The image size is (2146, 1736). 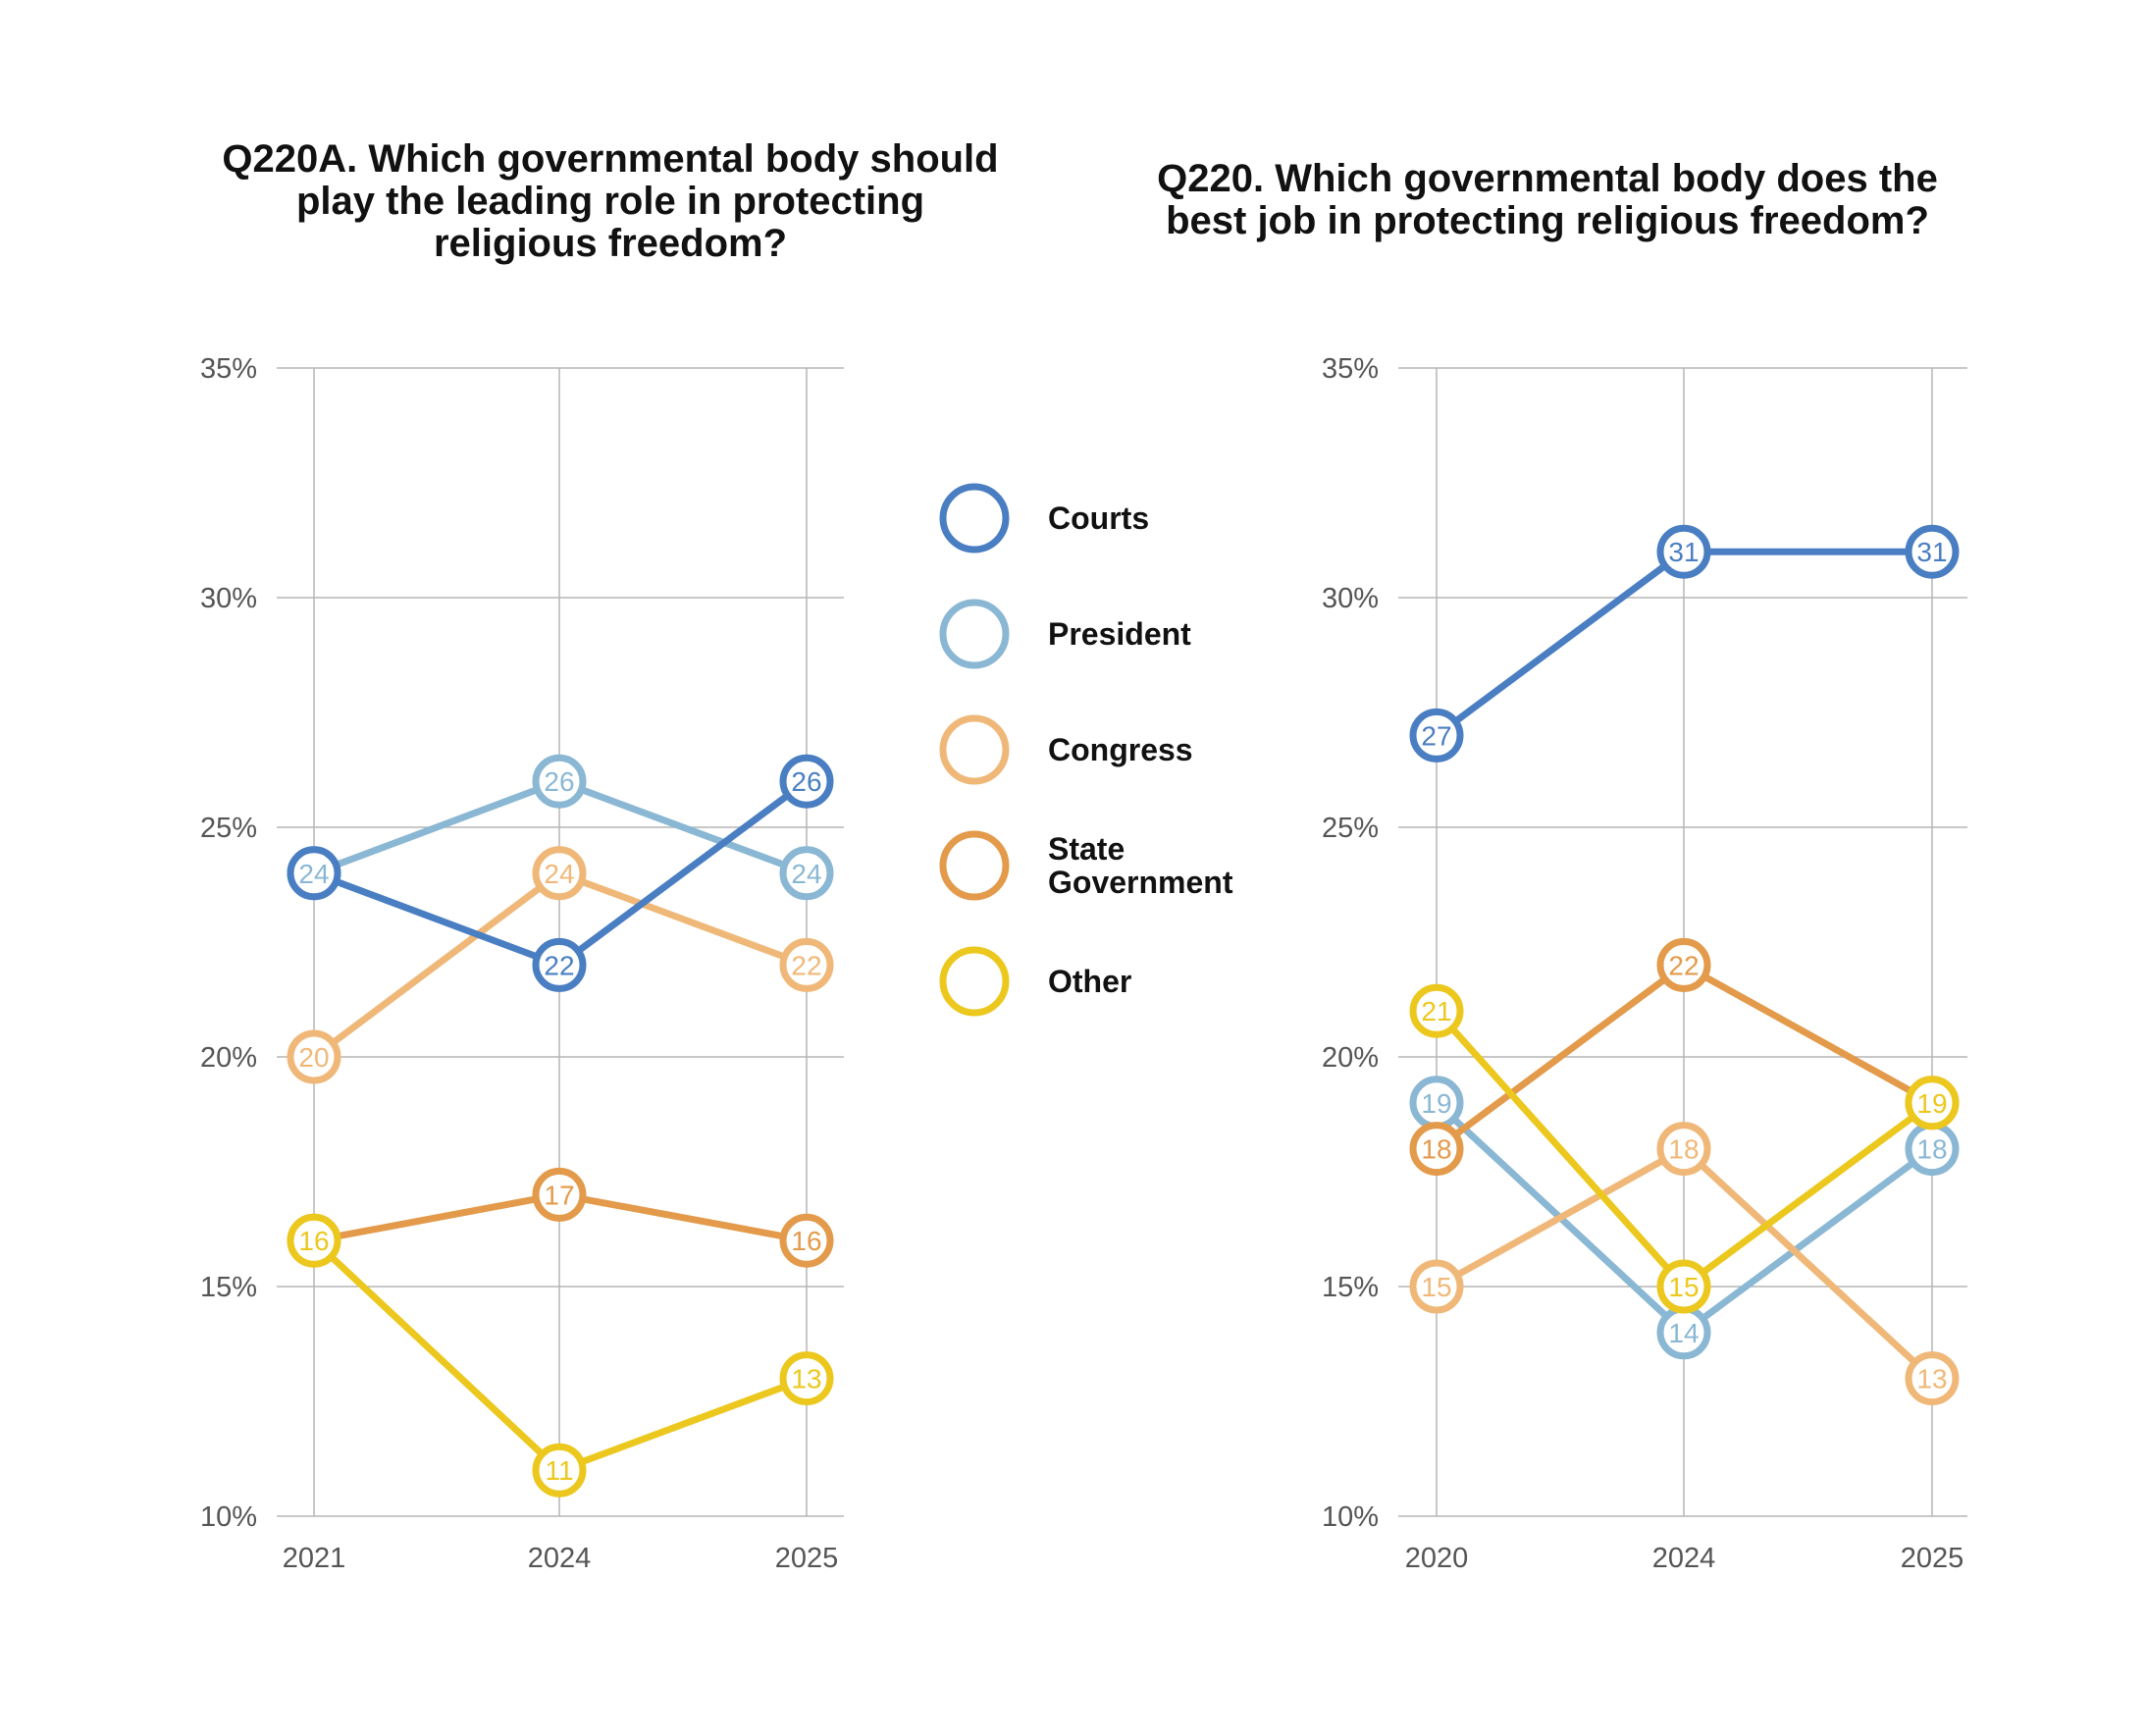 What do you see at coordinates (1119, 634) in the screenshot?
I see `legend-label-president: President` at bounding box center [1119, 634].